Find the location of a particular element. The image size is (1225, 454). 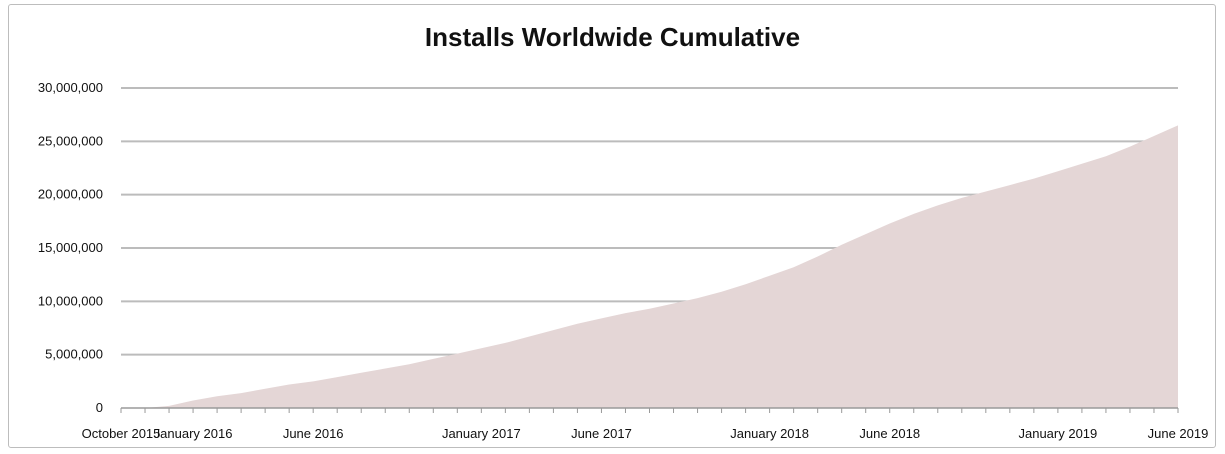

y-tick-label: 30,000,000 is located at coordinates (70, 87).